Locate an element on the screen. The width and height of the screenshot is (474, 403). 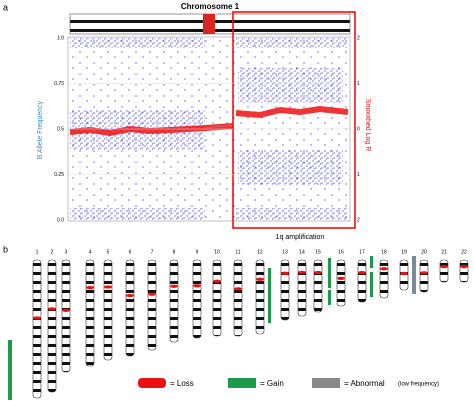
chromosome-label: 8 is located at coordinates (174, 252).